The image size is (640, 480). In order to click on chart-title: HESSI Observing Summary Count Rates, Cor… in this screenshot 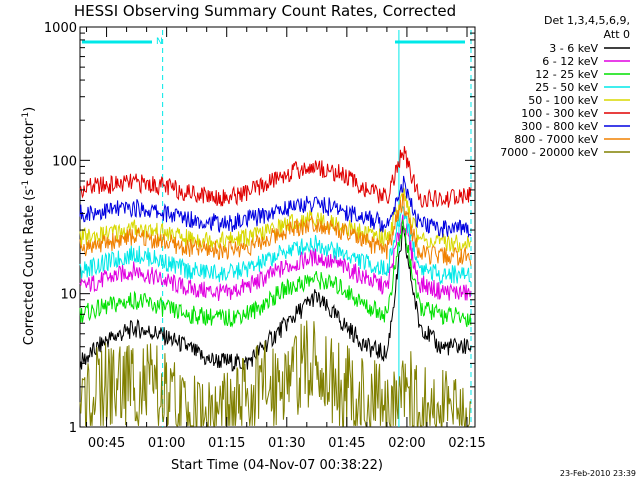, I will do `click(265, 11)`.